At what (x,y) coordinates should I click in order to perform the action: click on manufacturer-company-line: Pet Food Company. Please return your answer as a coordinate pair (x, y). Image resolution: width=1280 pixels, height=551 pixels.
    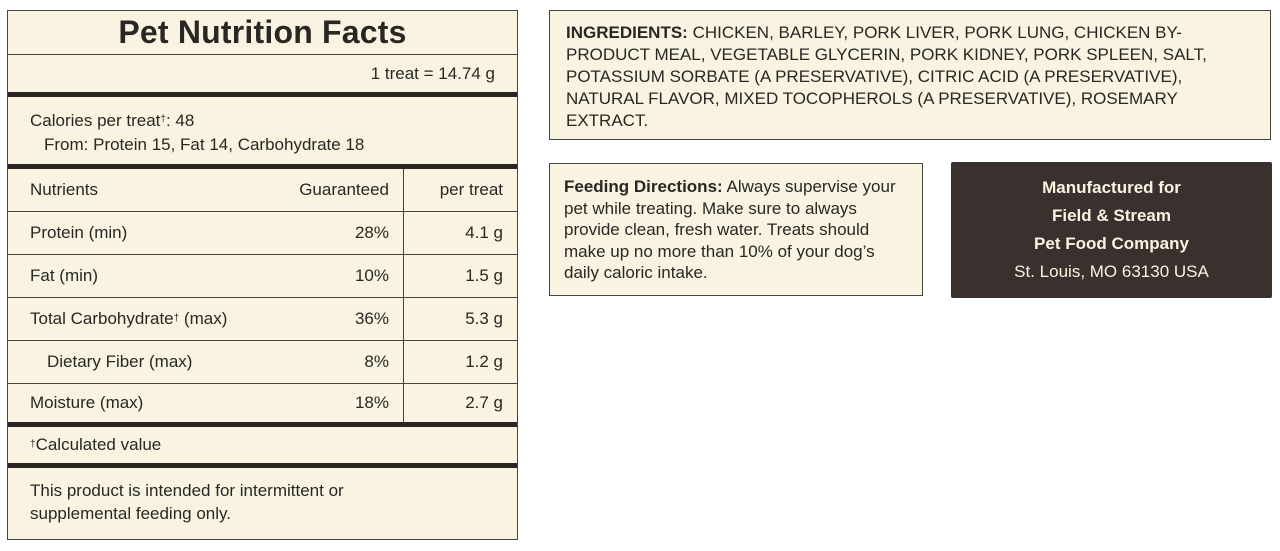
    Looking at the image, I should click on (1111, 243).